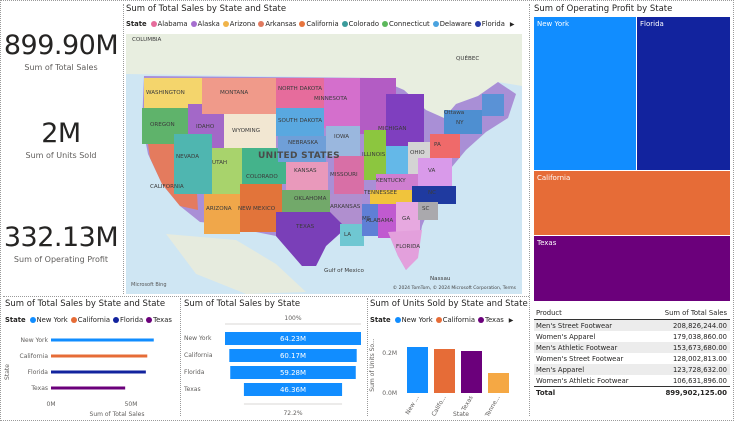 The height and width of the screenshot is (421, 734). What do you see at coordinates (169, 24) in the screenshot?
I see `map-legend-item: Alabama` at bounding box center [169, 24].